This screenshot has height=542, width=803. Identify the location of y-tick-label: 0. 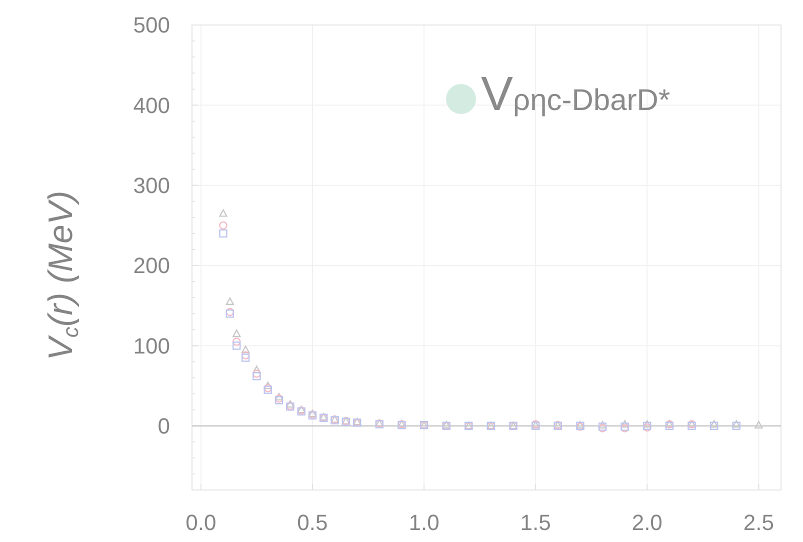
(164, 426).